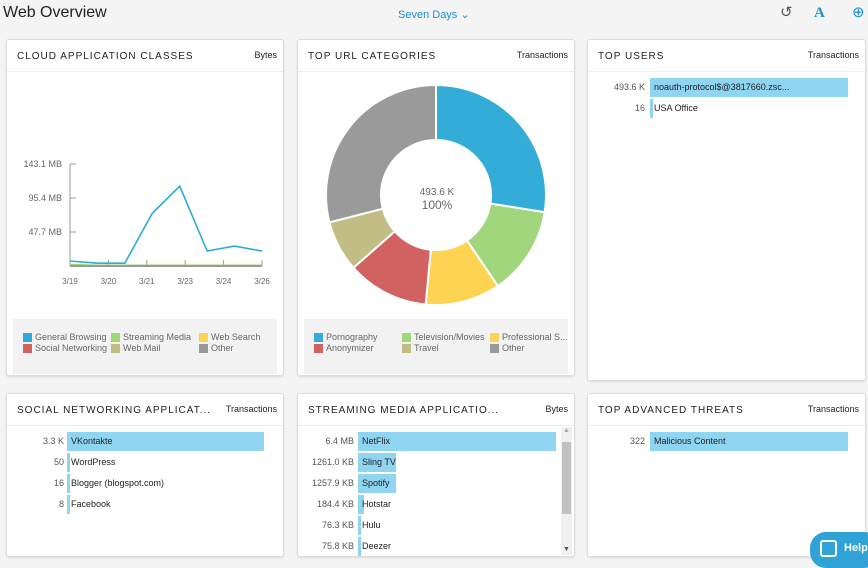  I want to click on row-label: Spotify, so click(376, 483).